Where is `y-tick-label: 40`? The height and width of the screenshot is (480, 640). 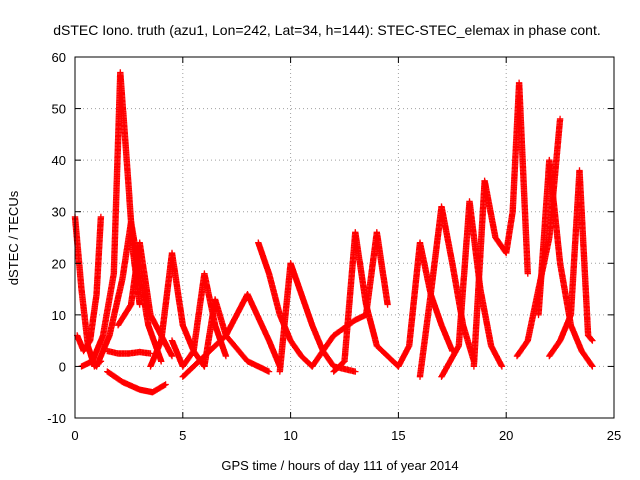
y-tick-label: 40 is located at coordinates (59, 160).